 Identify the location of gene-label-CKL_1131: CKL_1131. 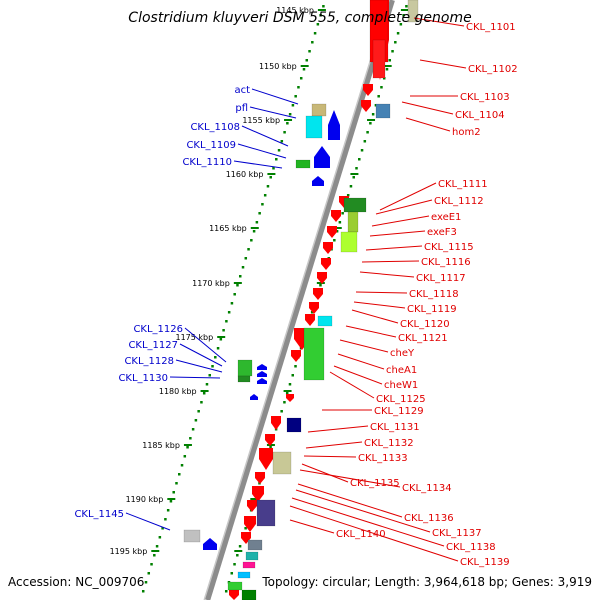
(395, 427).